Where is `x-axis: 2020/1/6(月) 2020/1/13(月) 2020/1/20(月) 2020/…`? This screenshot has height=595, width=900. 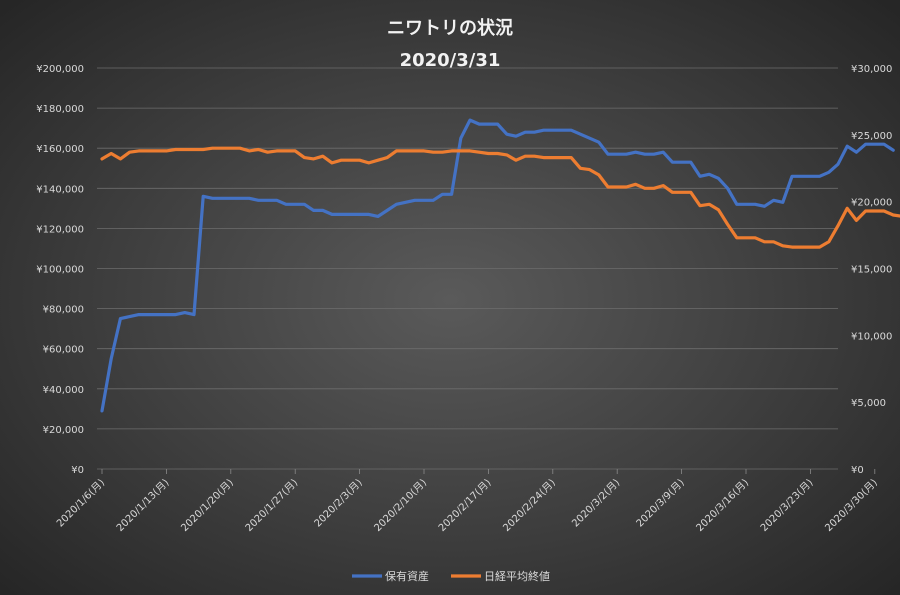
x-axis: 2020/1/6(月) 2020/1/13(月) 2020/1/20(月) 2020/… is located at coordinates (467, 501).